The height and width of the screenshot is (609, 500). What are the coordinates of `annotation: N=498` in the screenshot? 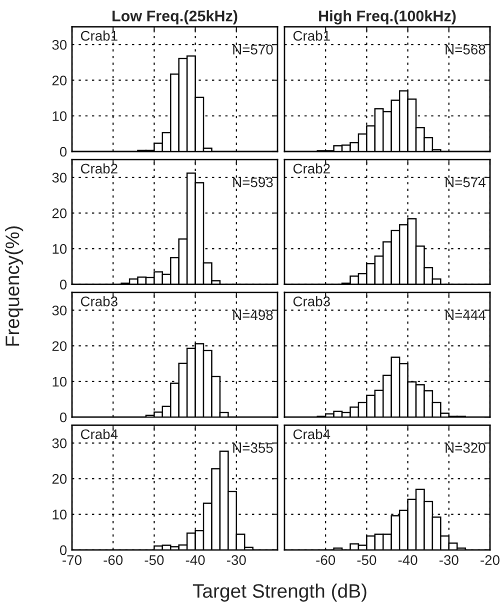 It's located at (253, 315).